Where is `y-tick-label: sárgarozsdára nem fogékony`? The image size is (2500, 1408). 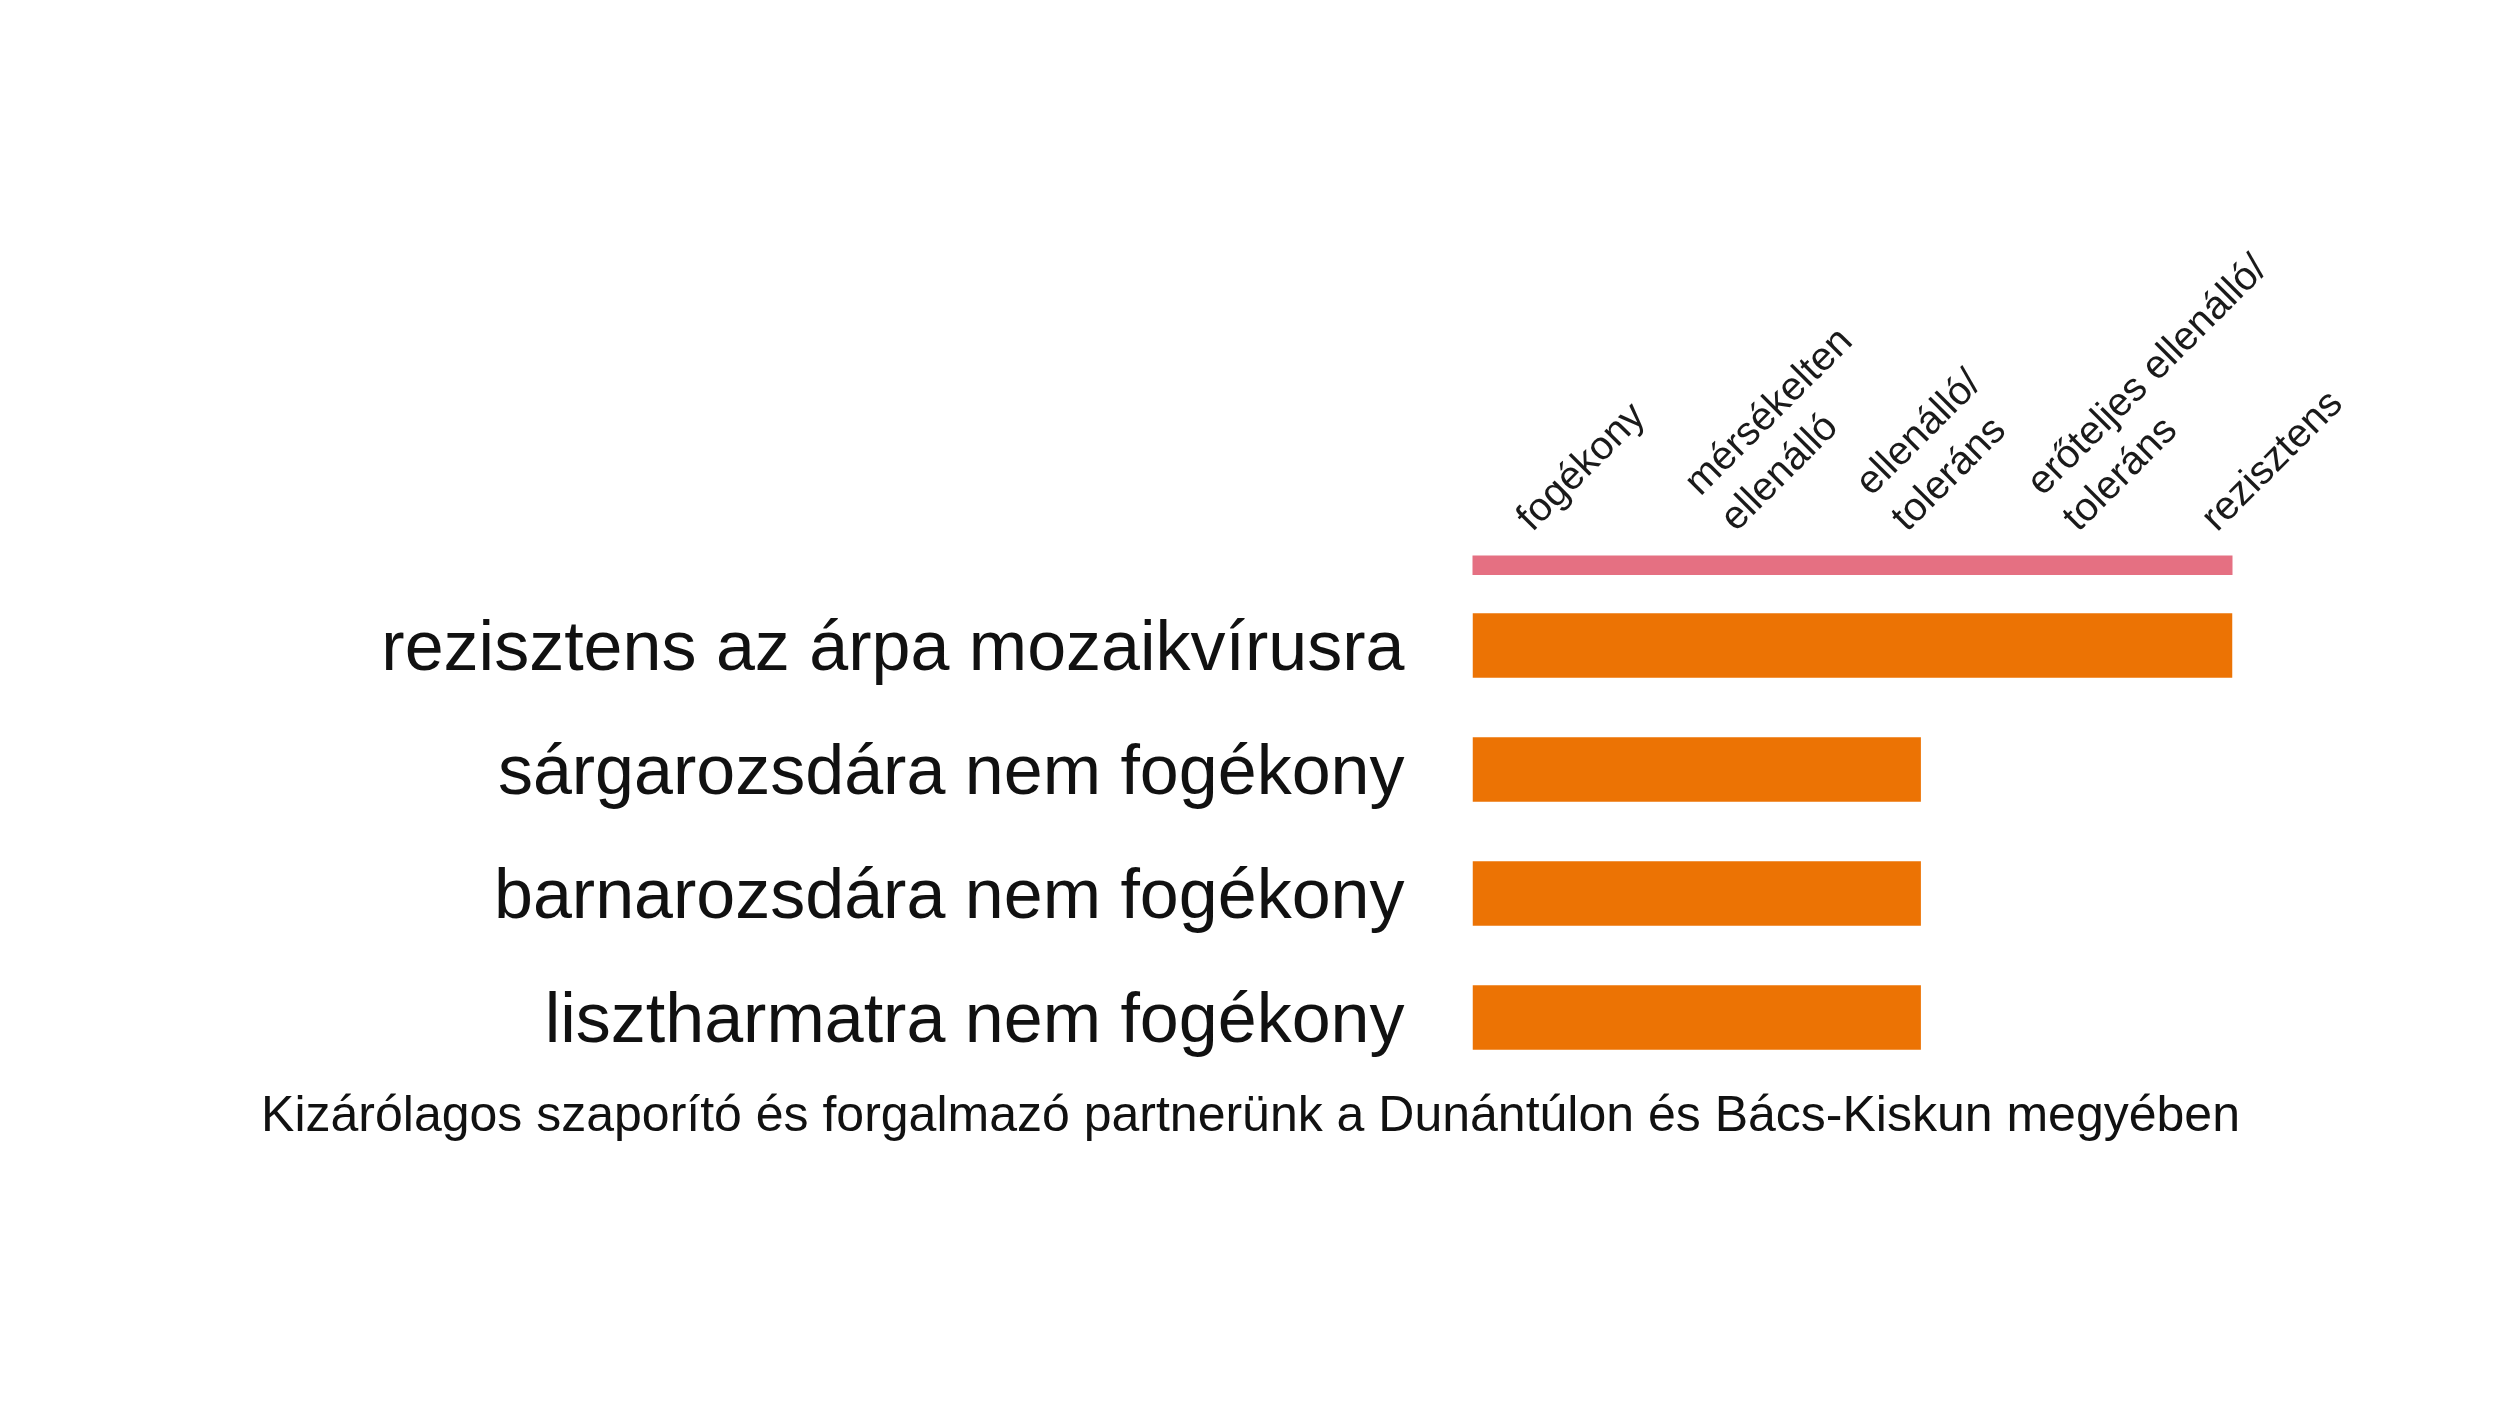
y-tick-label: sárgarozsdára nem fogékony is located at coordinates (951, 769).